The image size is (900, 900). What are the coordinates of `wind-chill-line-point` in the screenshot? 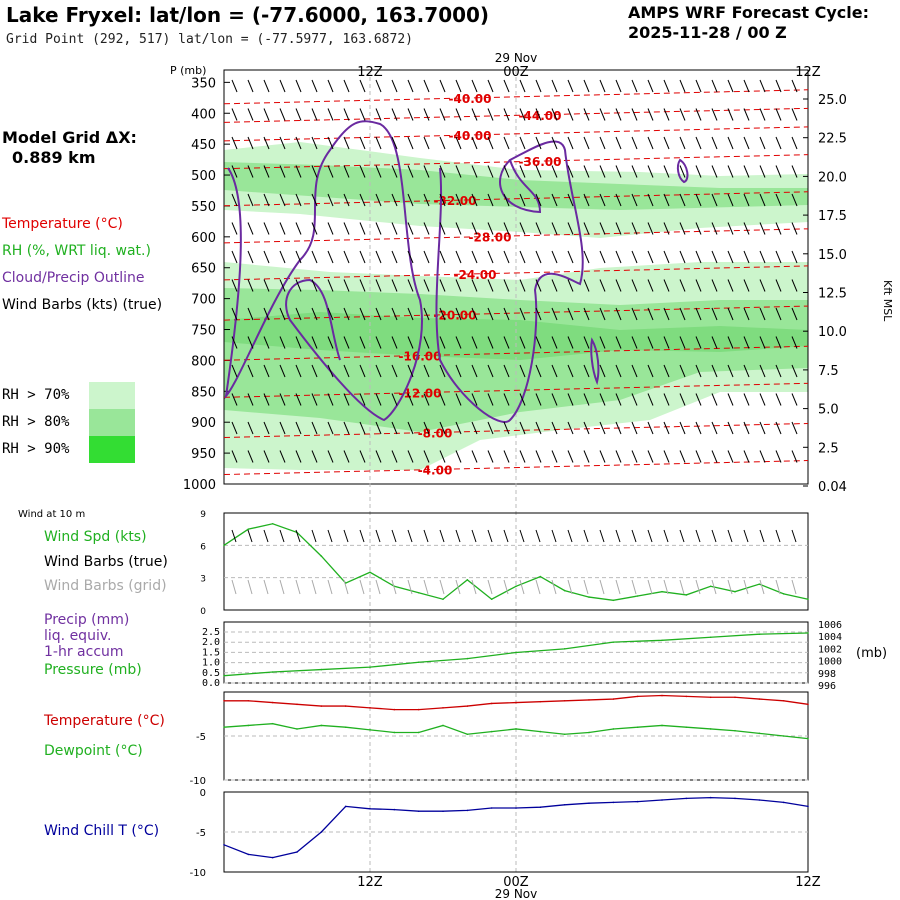 It's located at (637, 801).